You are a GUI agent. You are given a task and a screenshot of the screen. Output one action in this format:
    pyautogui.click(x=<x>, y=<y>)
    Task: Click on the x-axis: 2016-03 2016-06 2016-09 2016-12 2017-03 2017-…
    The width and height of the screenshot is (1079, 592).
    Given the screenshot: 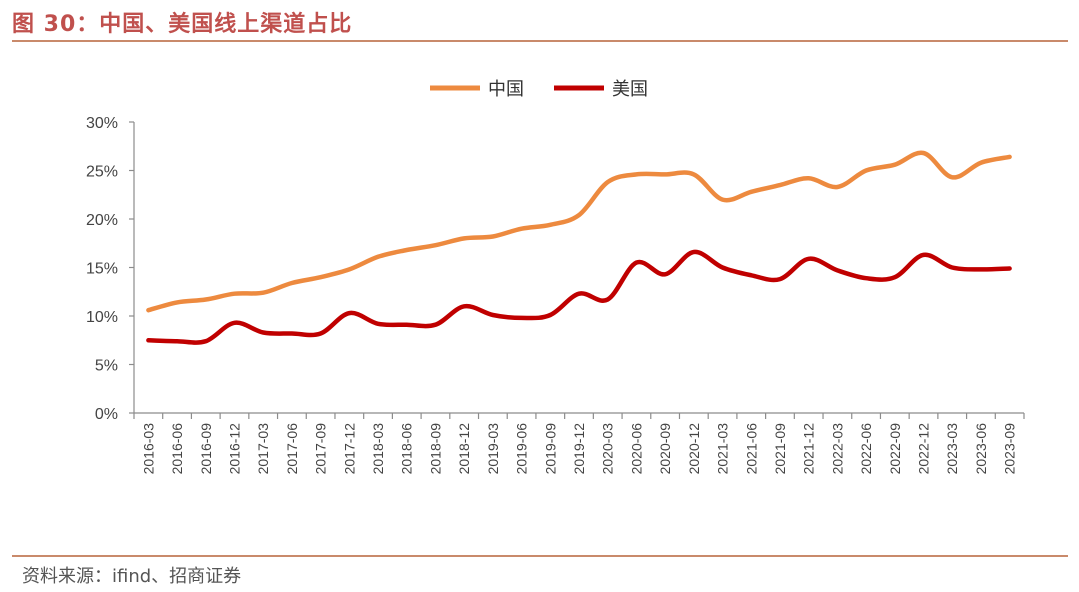 What is the action you would take?
    pyautogui.click(x=579, y=443)
    